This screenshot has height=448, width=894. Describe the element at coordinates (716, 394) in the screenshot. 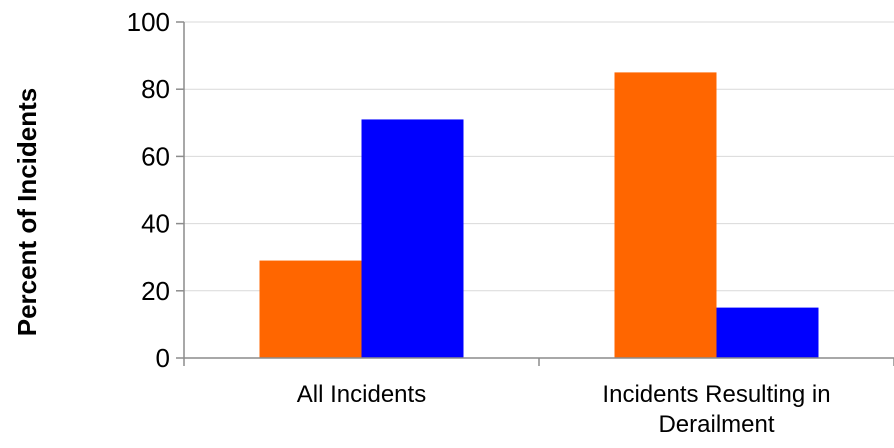

I see `x-category-label: Incidents Resulting in` at that location.